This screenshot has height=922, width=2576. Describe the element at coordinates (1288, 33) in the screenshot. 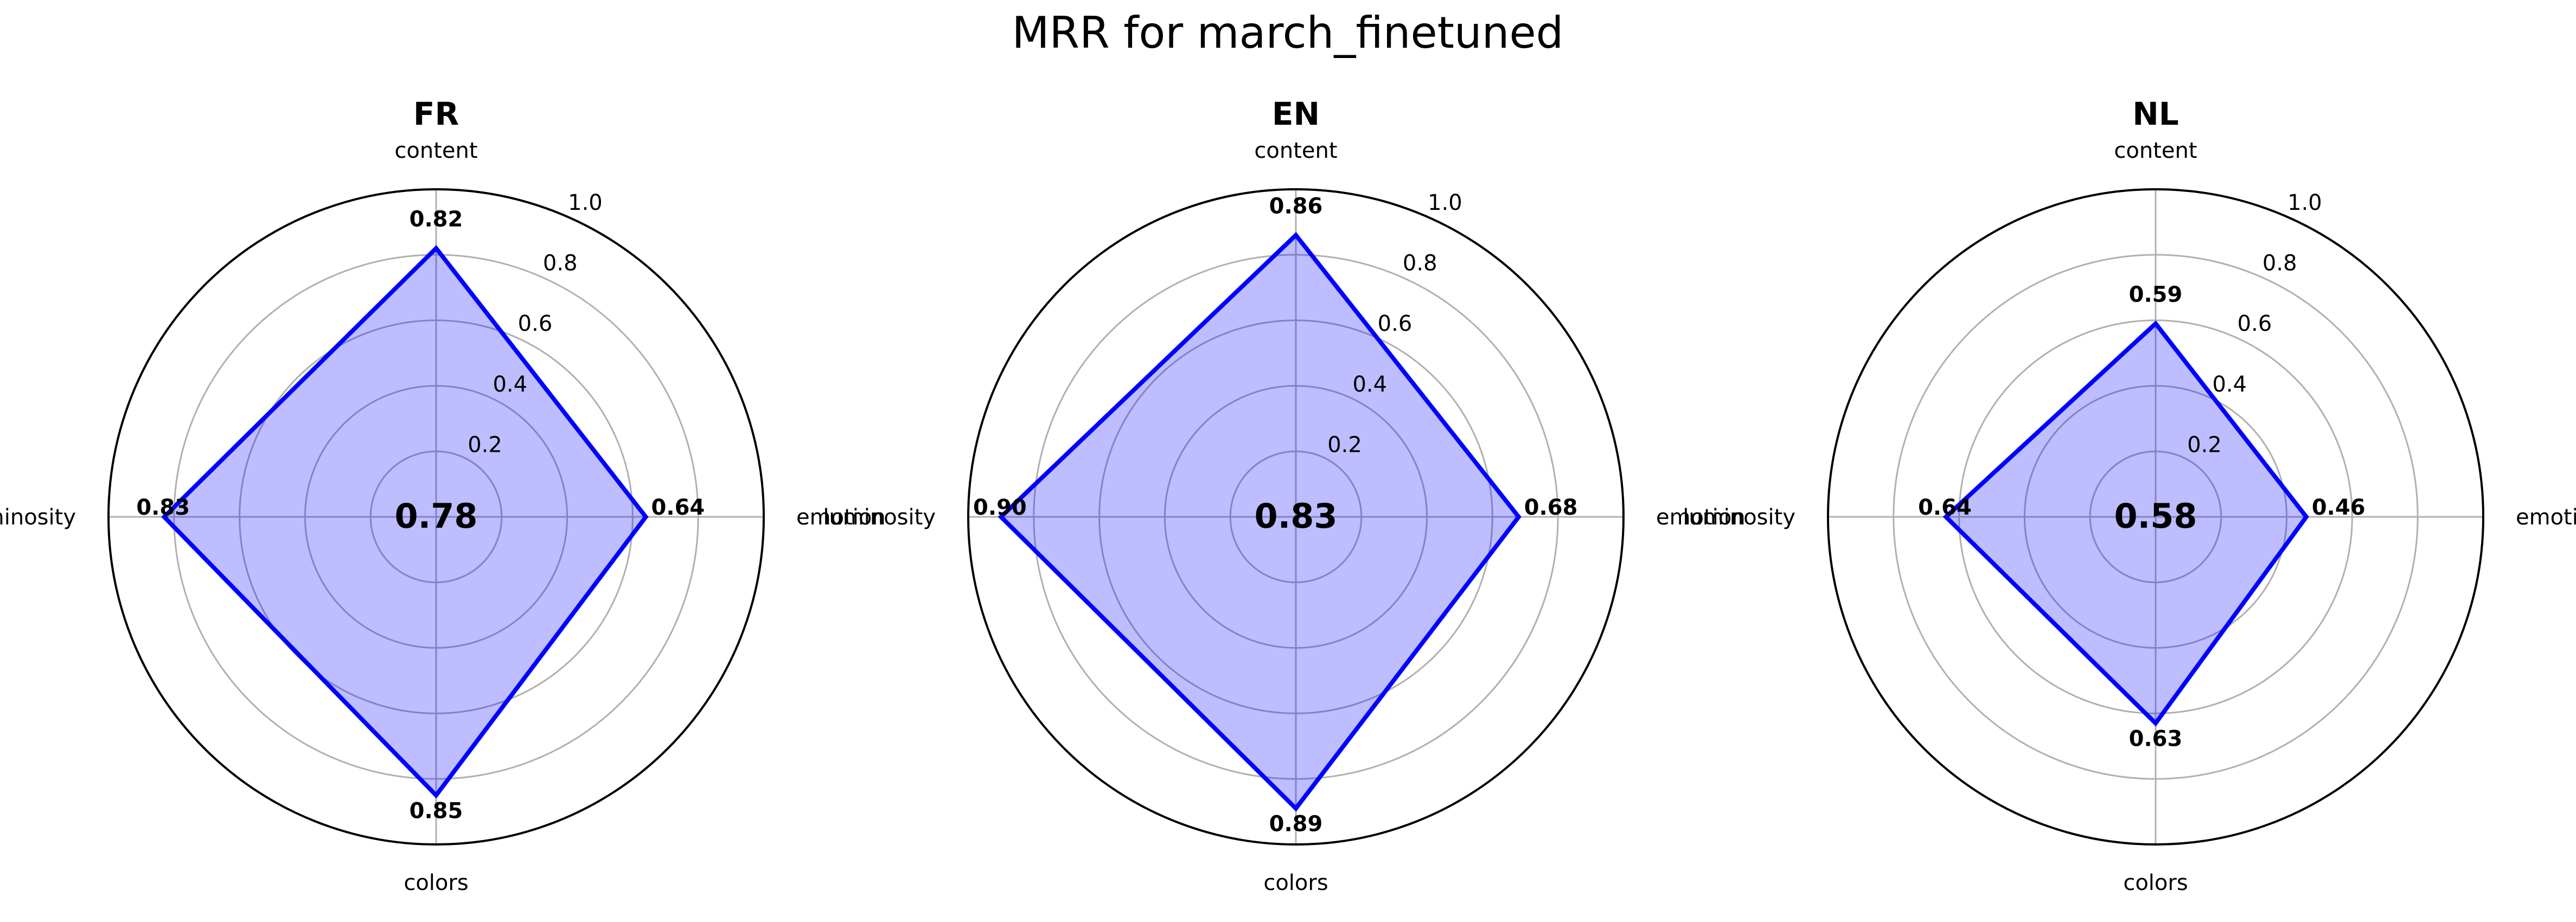

I see `figure-title: MRR for march_finetuned` at that location.